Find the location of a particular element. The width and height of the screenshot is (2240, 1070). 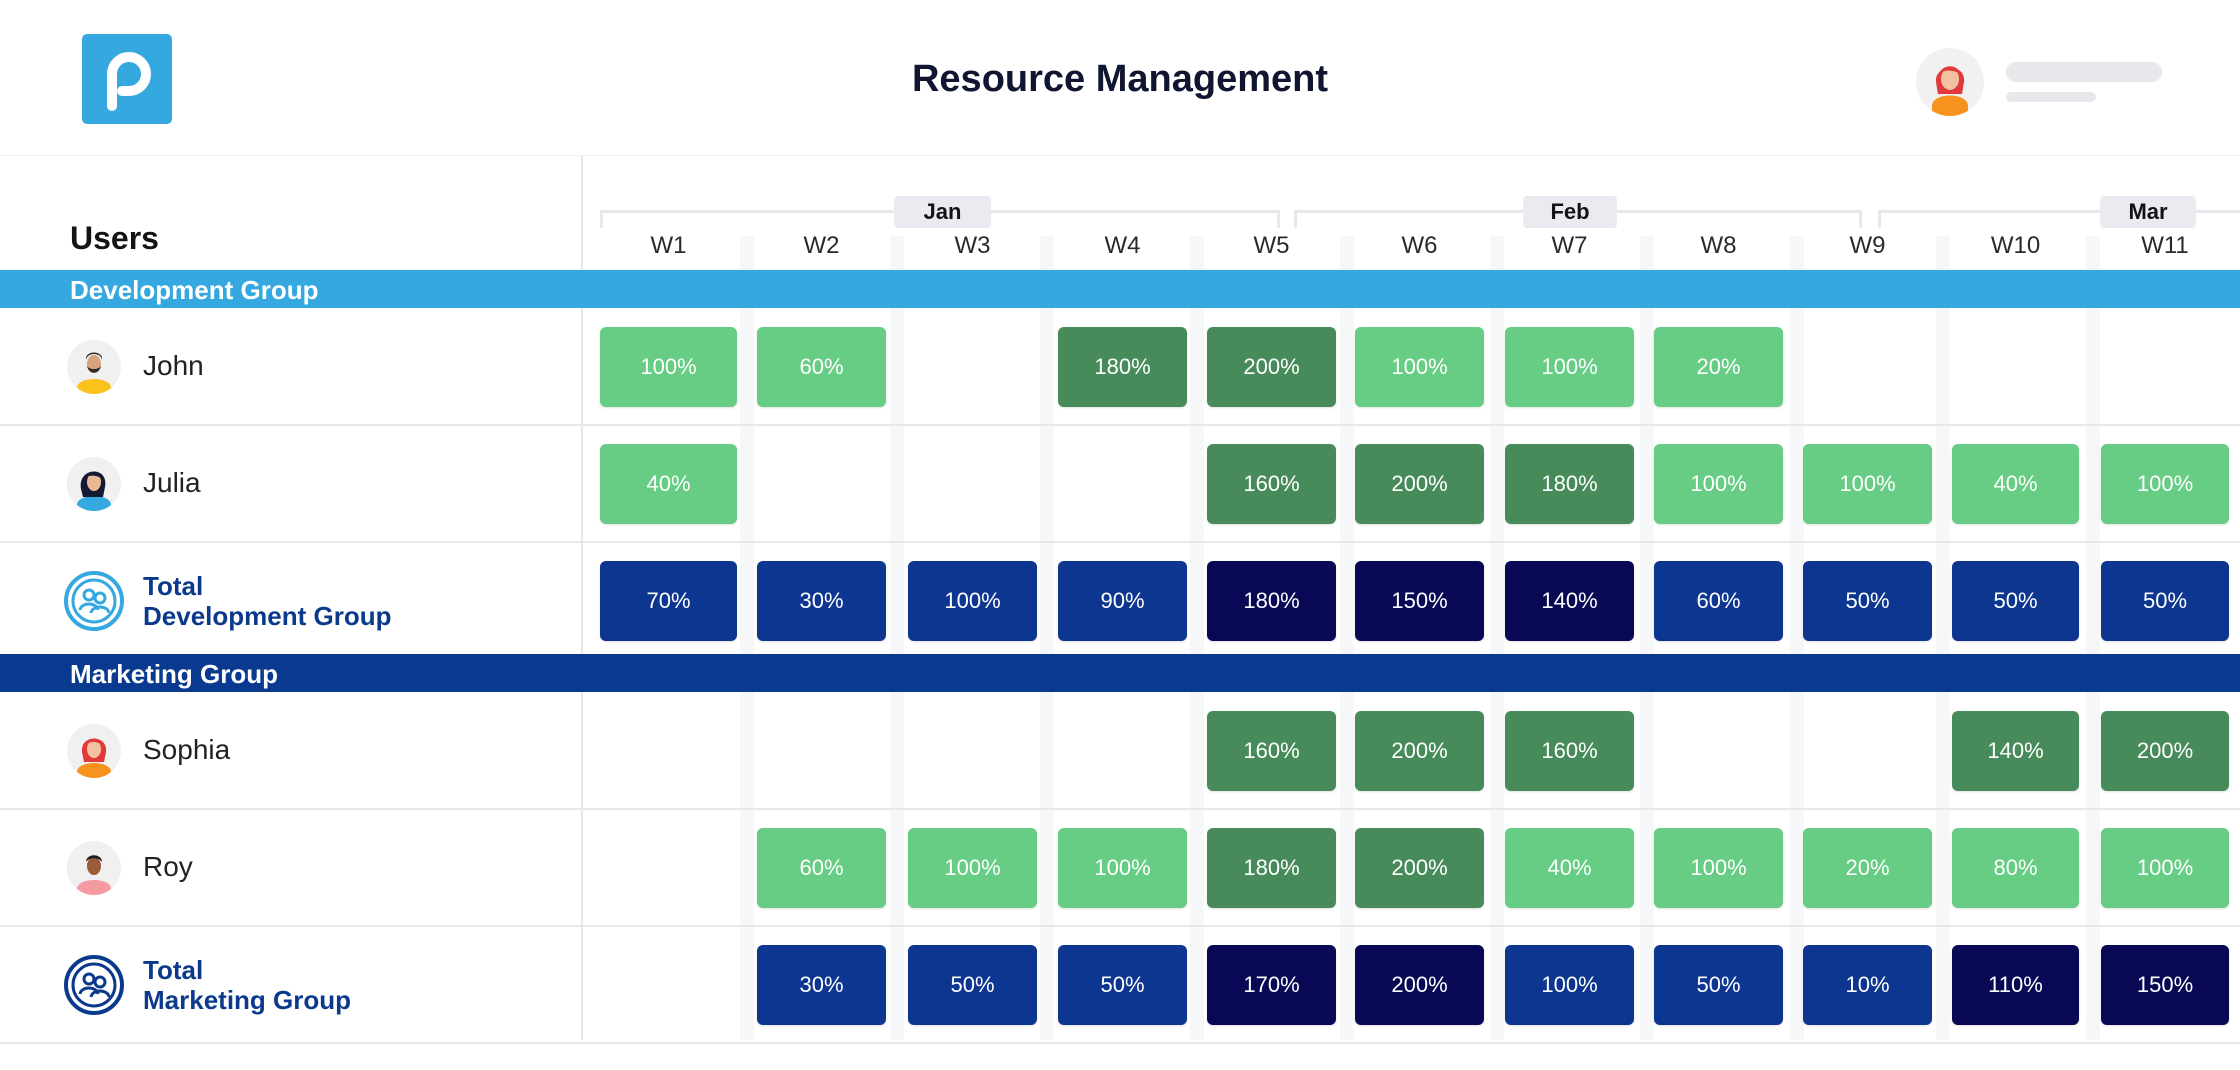

week-label-w11: W11 is located at coordinates (2165, 245).